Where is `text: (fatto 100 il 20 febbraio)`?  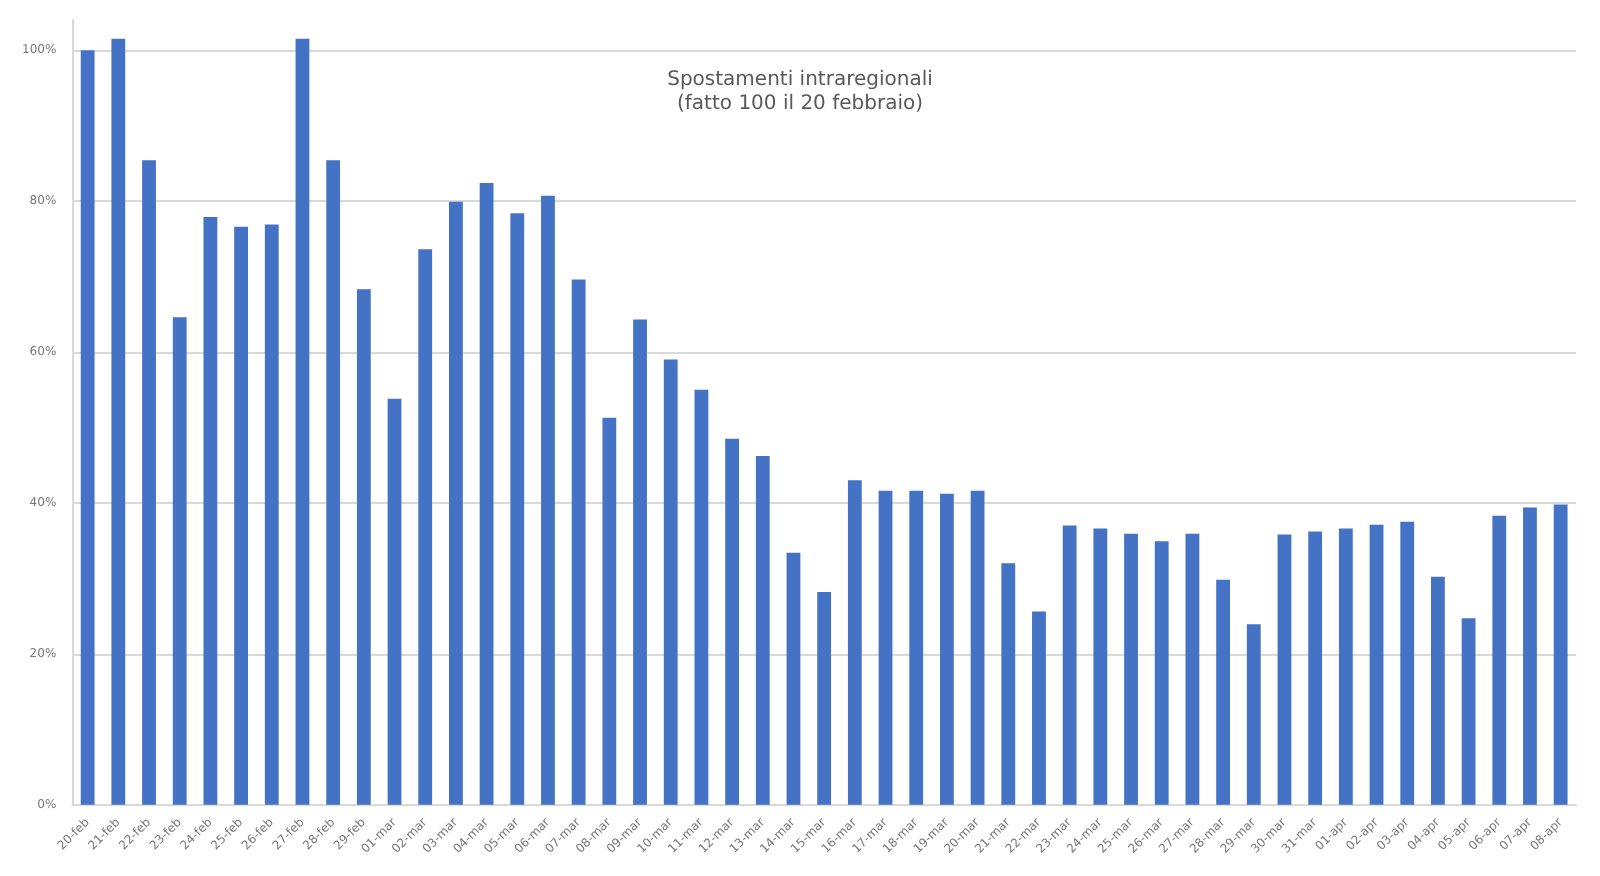 text: (fatto 100 il 20 febbraio) is located at coordinates (800, 104).